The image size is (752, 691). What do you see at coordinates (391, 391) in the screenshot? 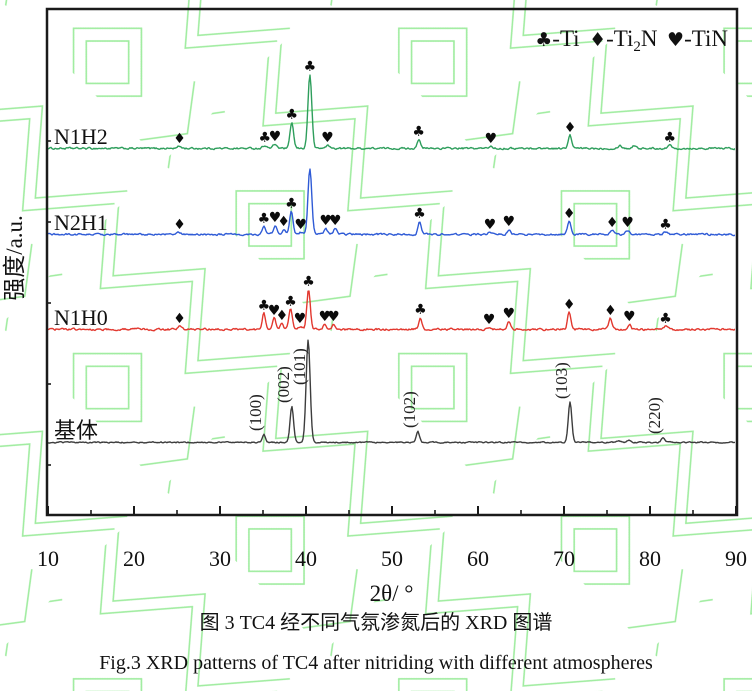
I see `xrd-trace-基体` at bounding box center [391, 391].